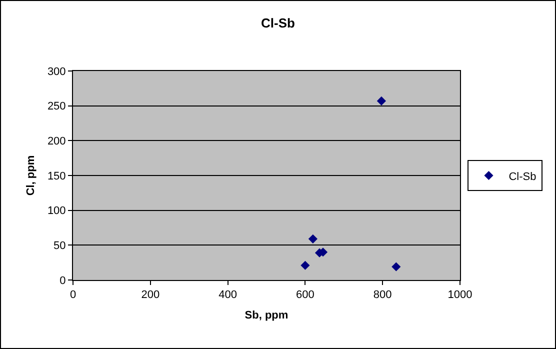  What do you see at coordinates (227, 295) in the screenshot?
I see `x-tick-label: 400` at bounding box center [227, 295].